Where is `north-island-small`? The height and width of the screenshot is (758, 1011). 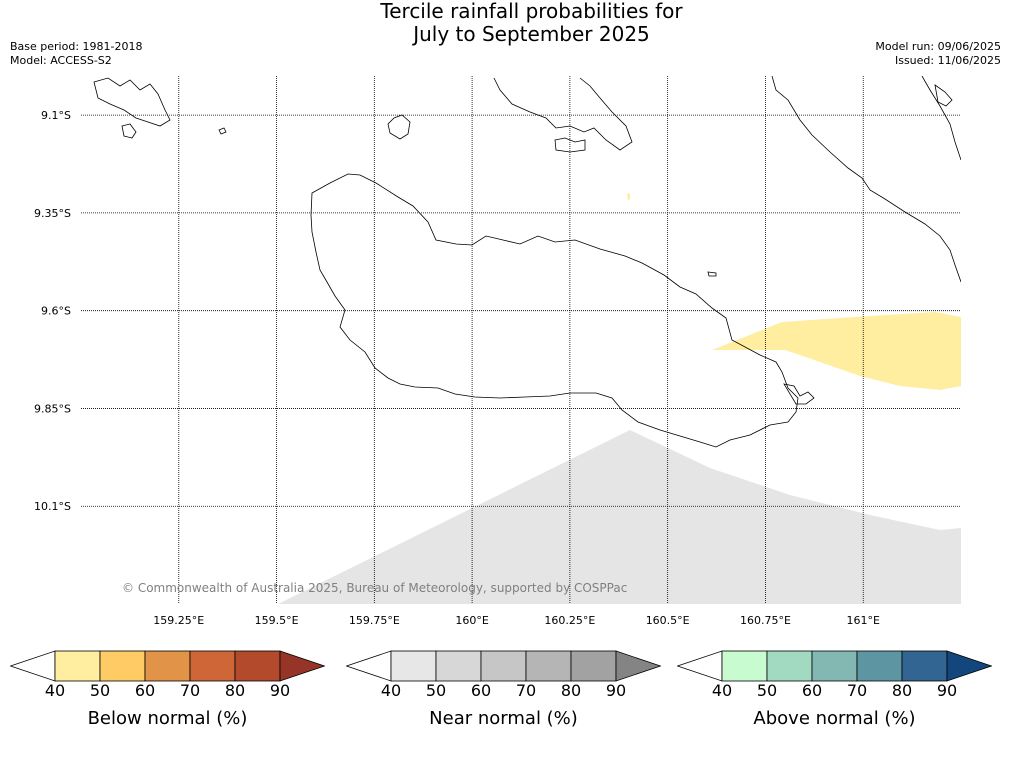
north-island-small is located at coordinates (570, 145).